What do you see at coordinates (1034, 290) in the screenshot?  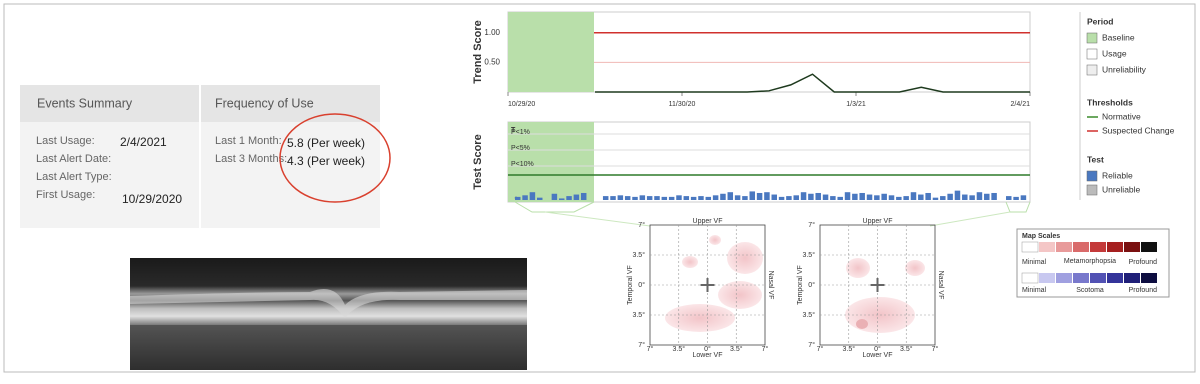 I see `scale-label: Minimal` at bounding box center [1034, 290].